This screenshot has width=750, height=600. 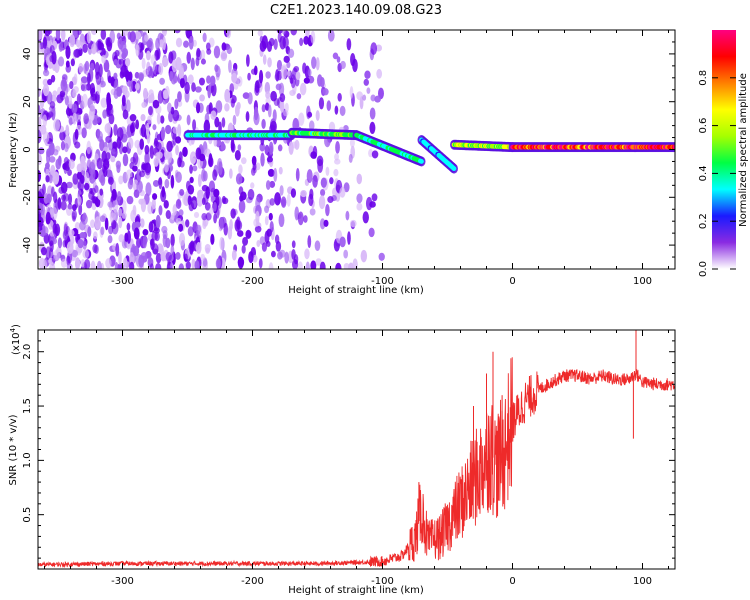 What do you see at coordinates (27, 149) in the screenshot?
I see `spectrogram-ytick-label: 0` at bounding box center [27, 149].